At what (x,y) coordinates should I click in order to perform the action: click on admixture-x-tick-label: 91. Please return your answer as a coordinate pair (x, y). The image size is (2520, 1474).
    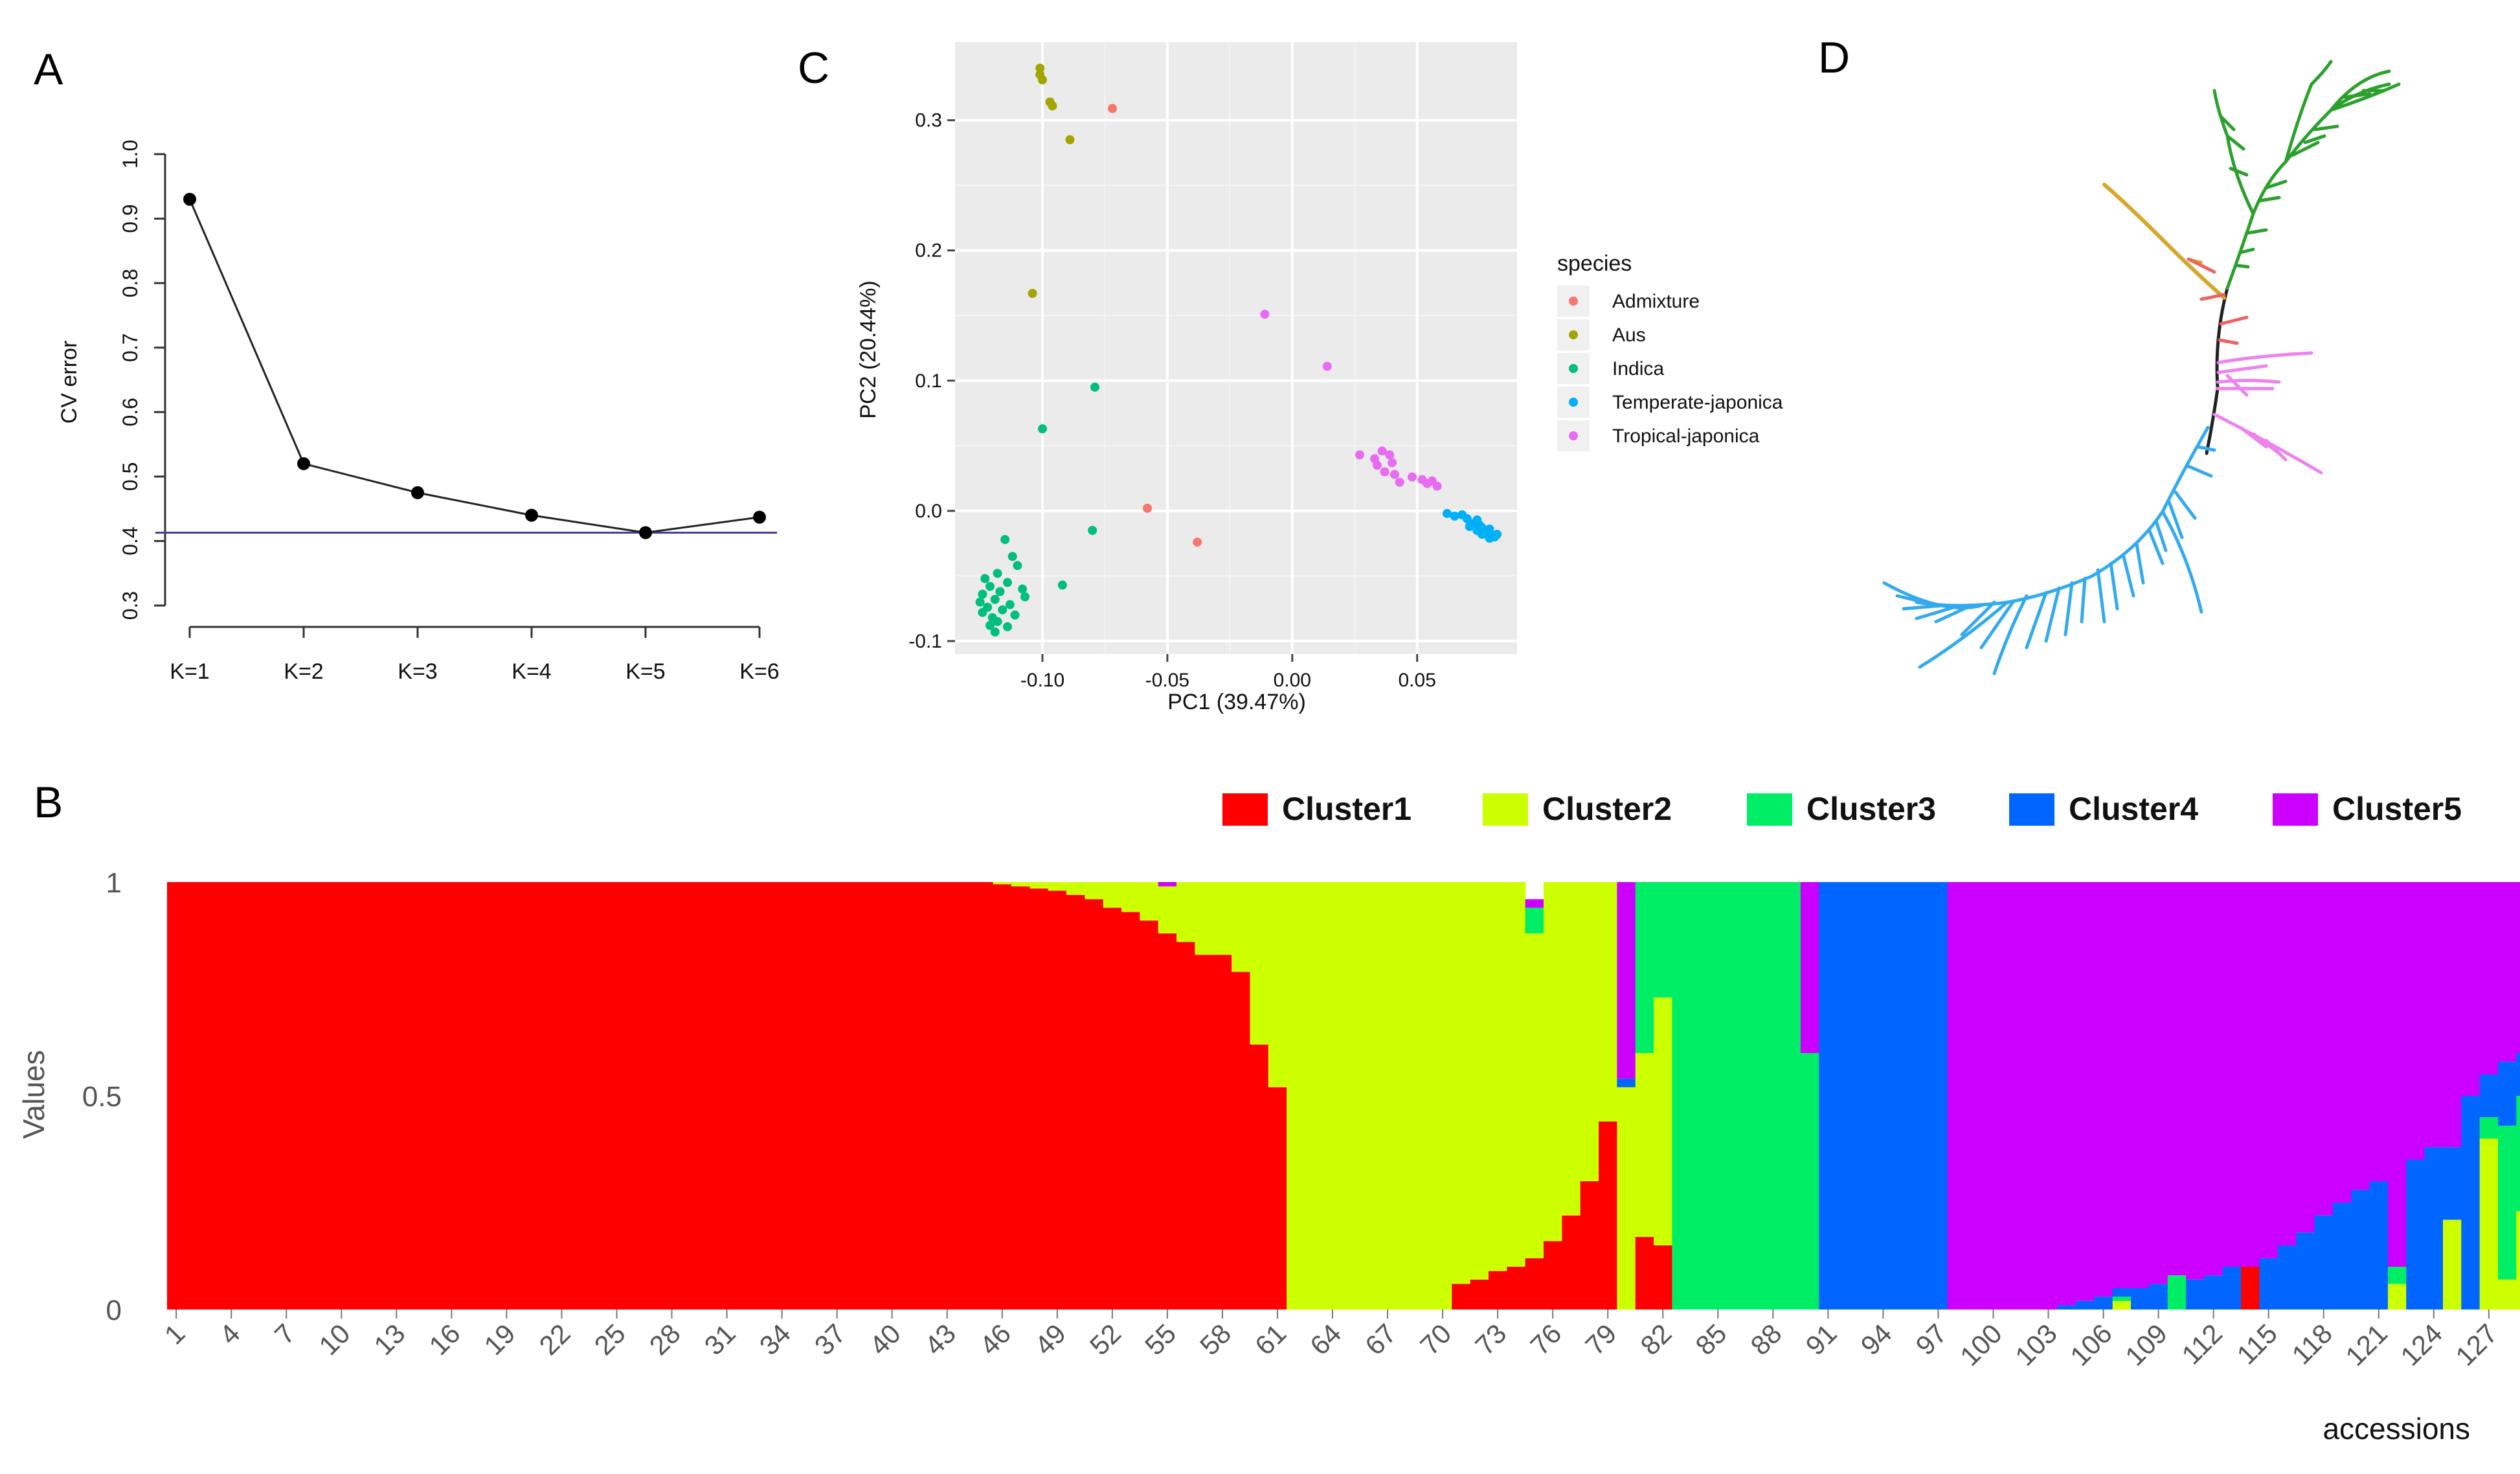
    Looking at the image, I should click on (1820, 1339).